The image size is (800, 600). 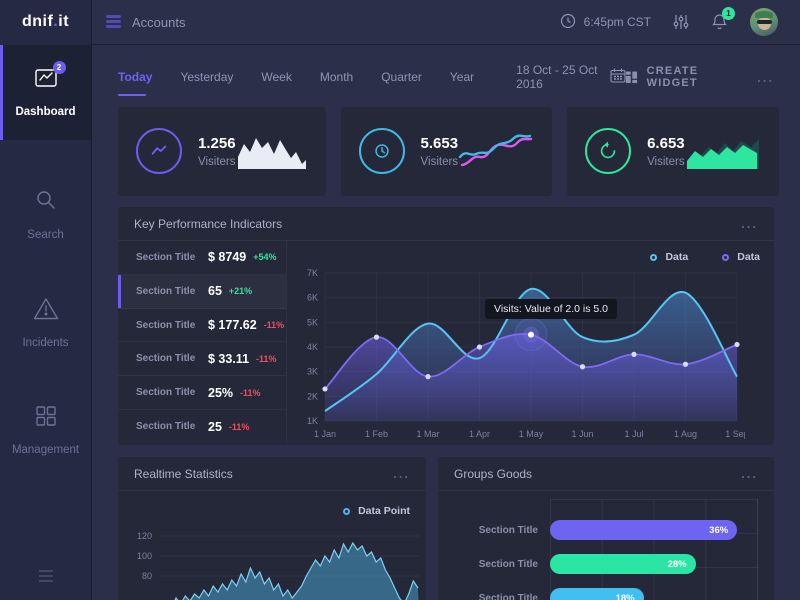 What do you see at coordinates (46, 310) in the screenshot?
I see `warning-triangle-icon` at bounding box center [46, 310].